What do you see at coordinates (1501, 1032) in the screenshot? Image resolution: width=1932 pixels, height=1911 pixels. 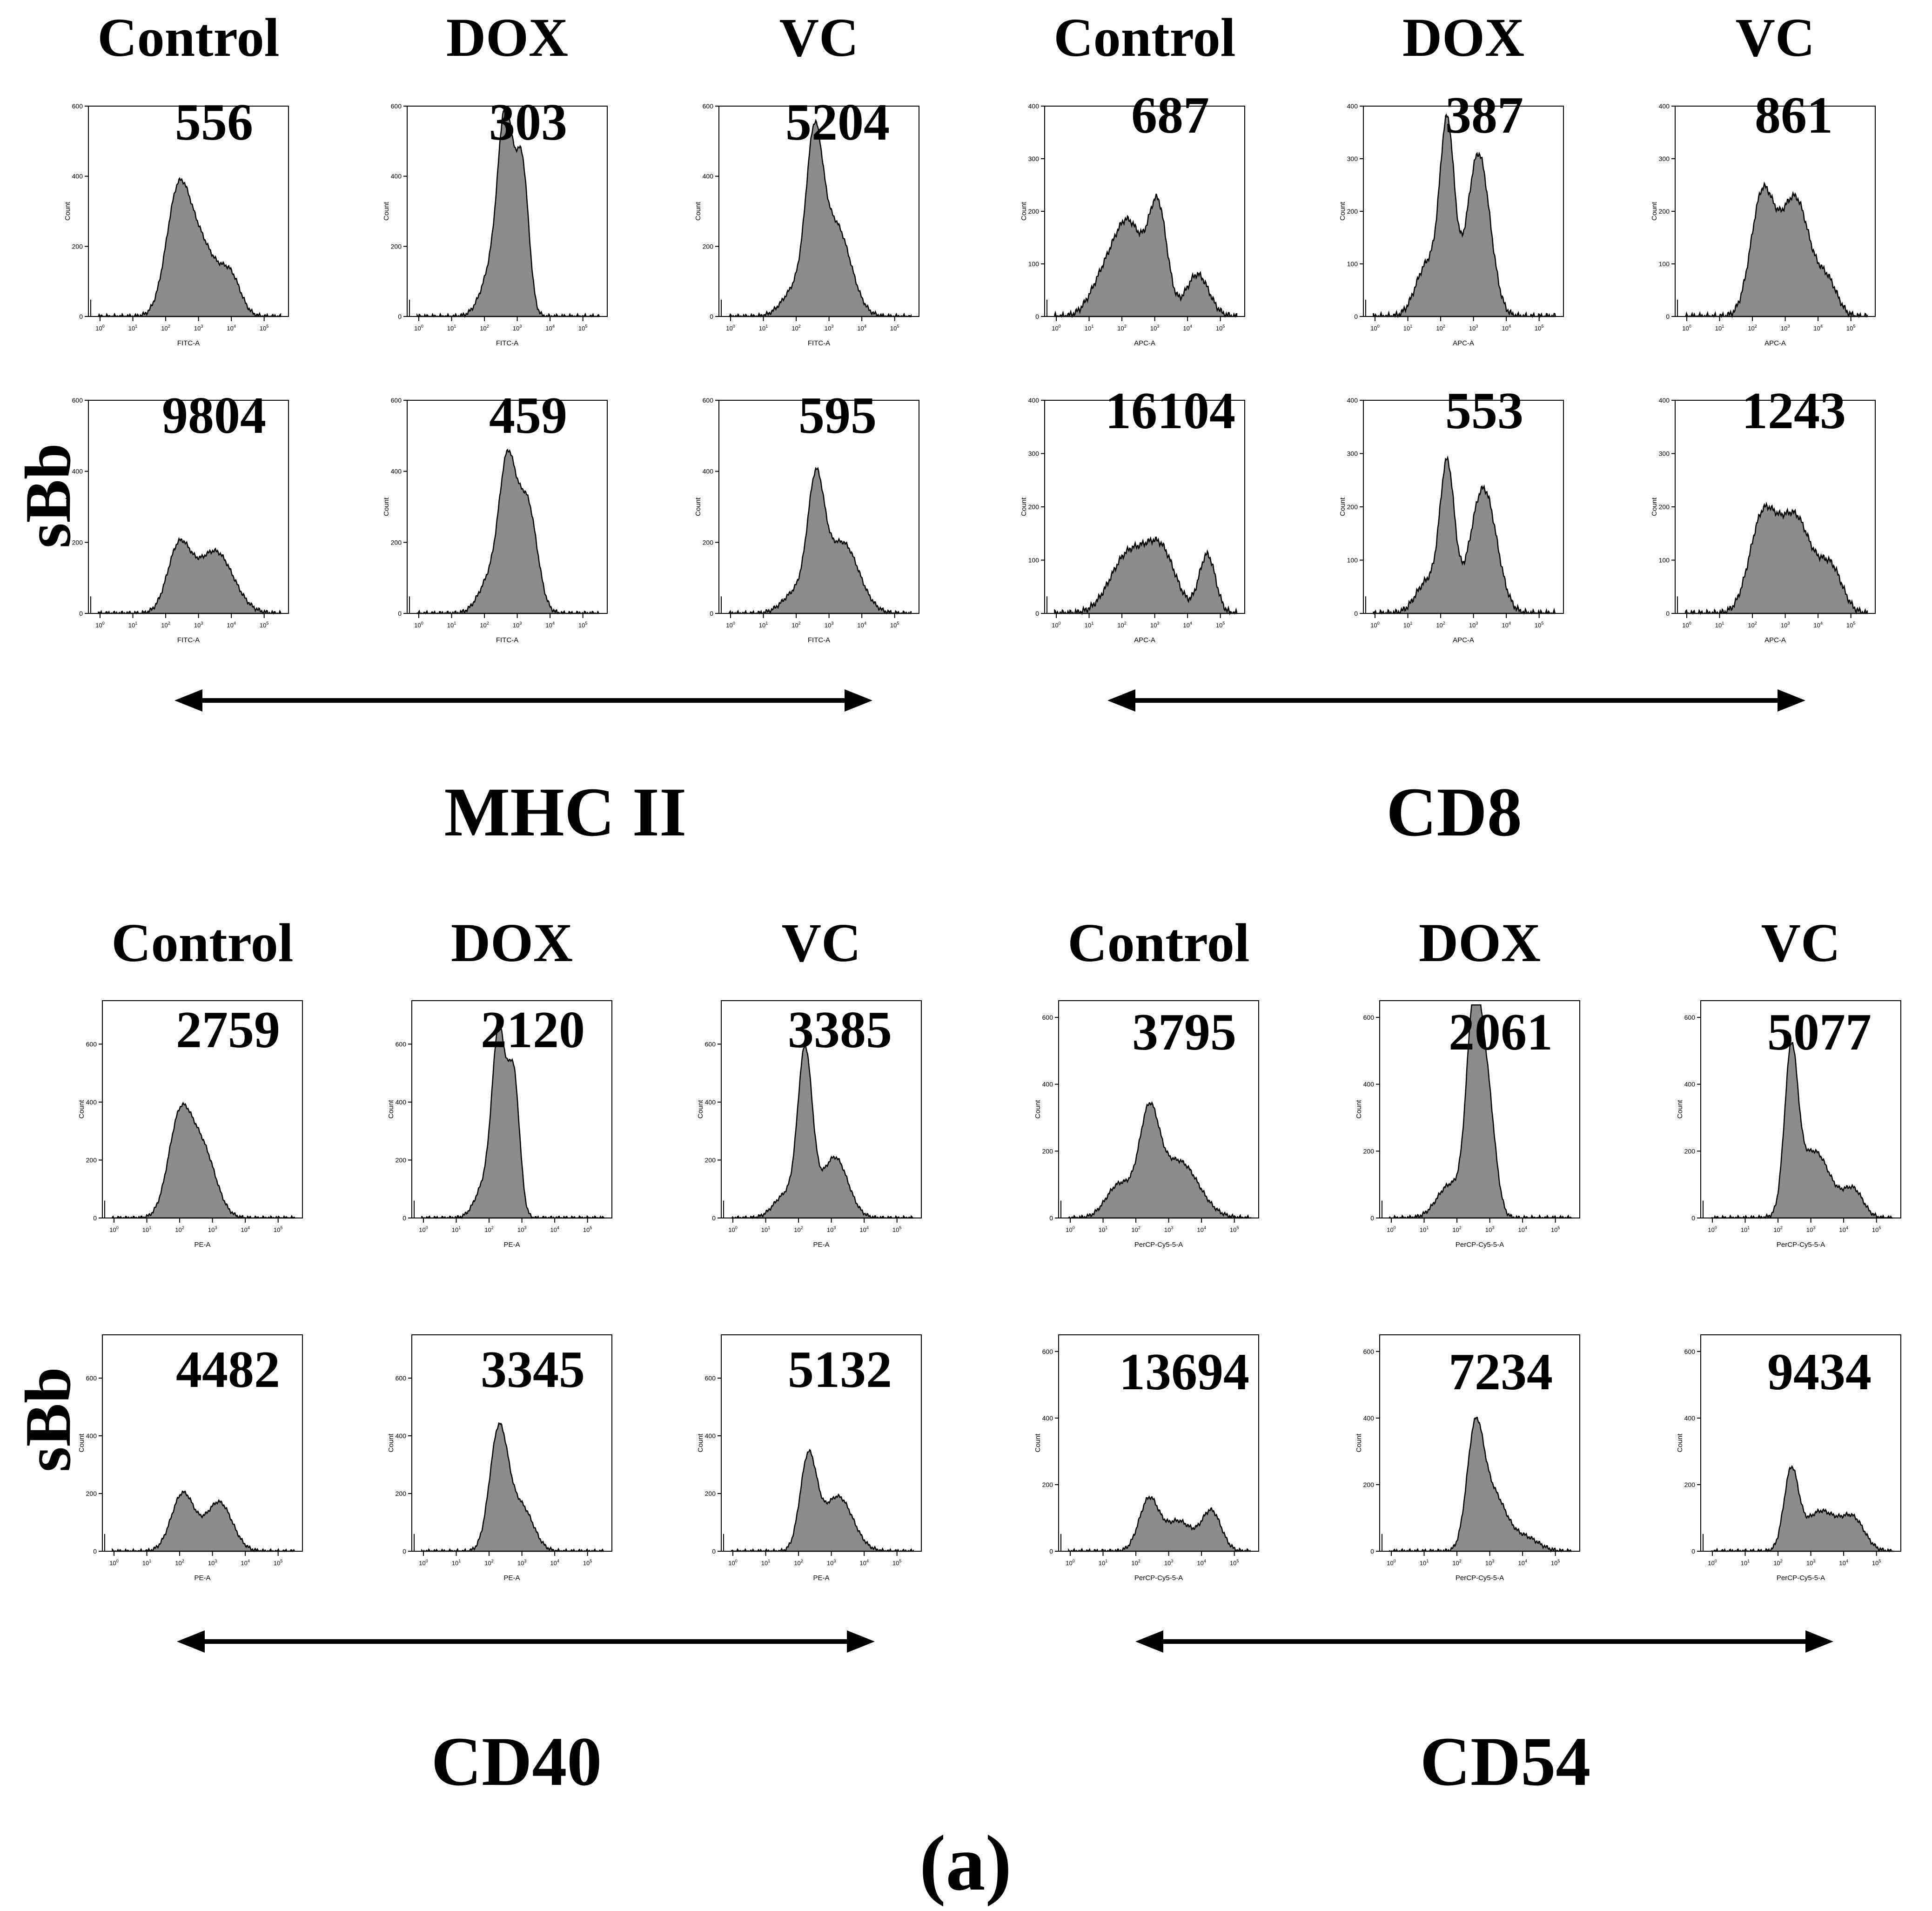 I see `mfi-value: 2061` at bounding box center [1501, 1032].